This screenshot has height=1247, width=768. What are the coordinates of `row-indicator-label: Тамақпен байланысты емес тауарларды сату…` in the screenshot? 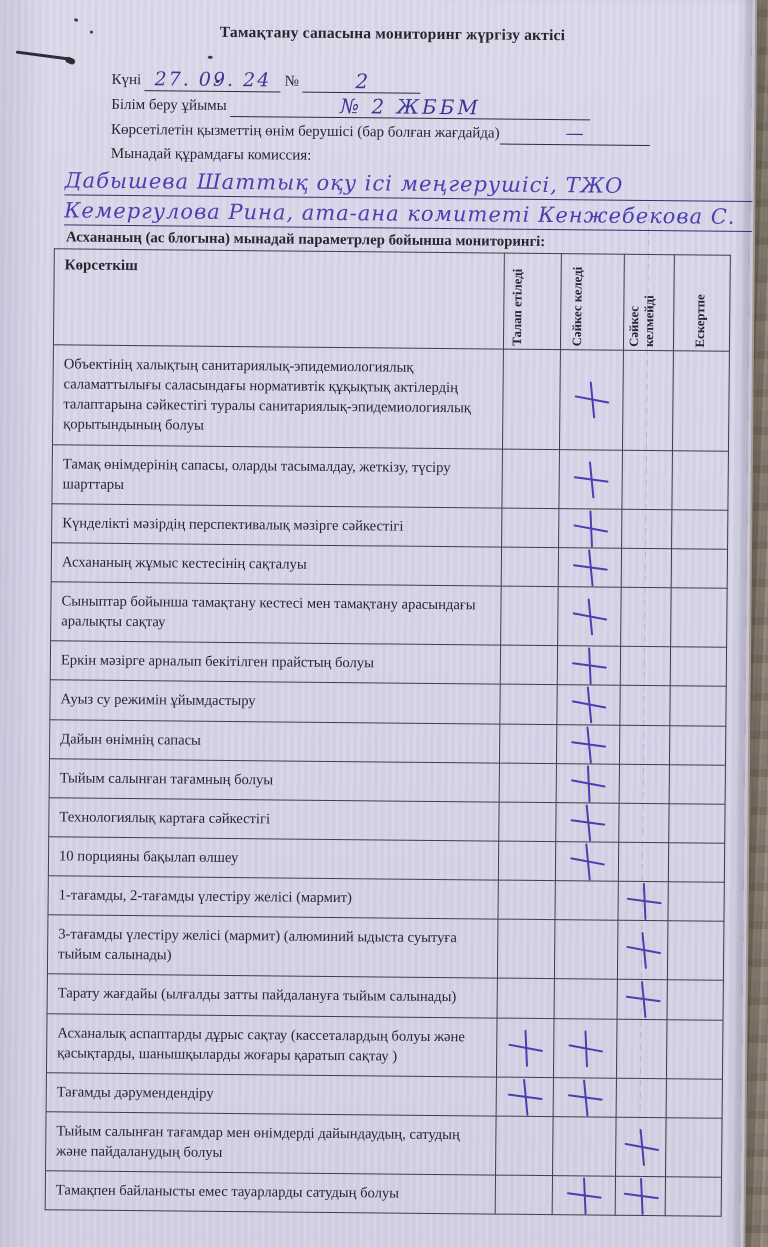 It's located at (270, 1192).